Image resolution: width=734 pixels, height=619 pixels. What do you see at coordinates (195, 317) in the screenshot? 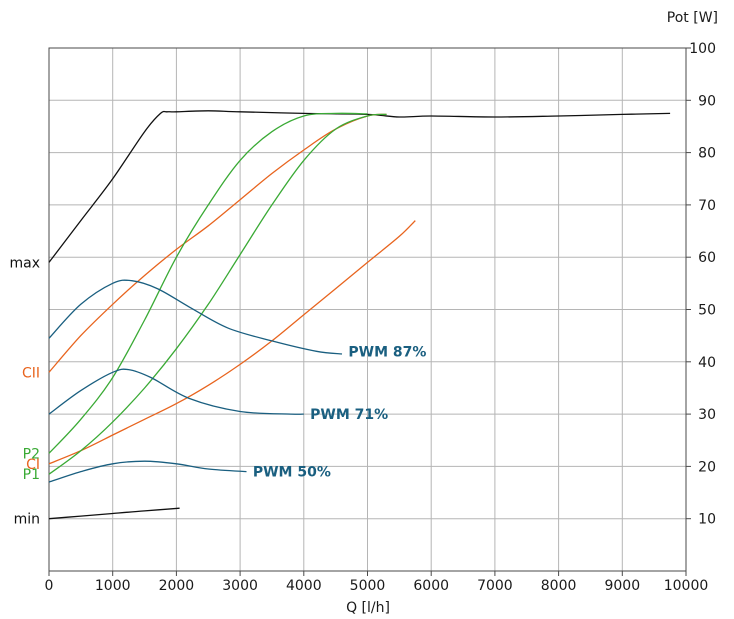
I see `series-pwm-87-line` at bounding box center [195, 317].